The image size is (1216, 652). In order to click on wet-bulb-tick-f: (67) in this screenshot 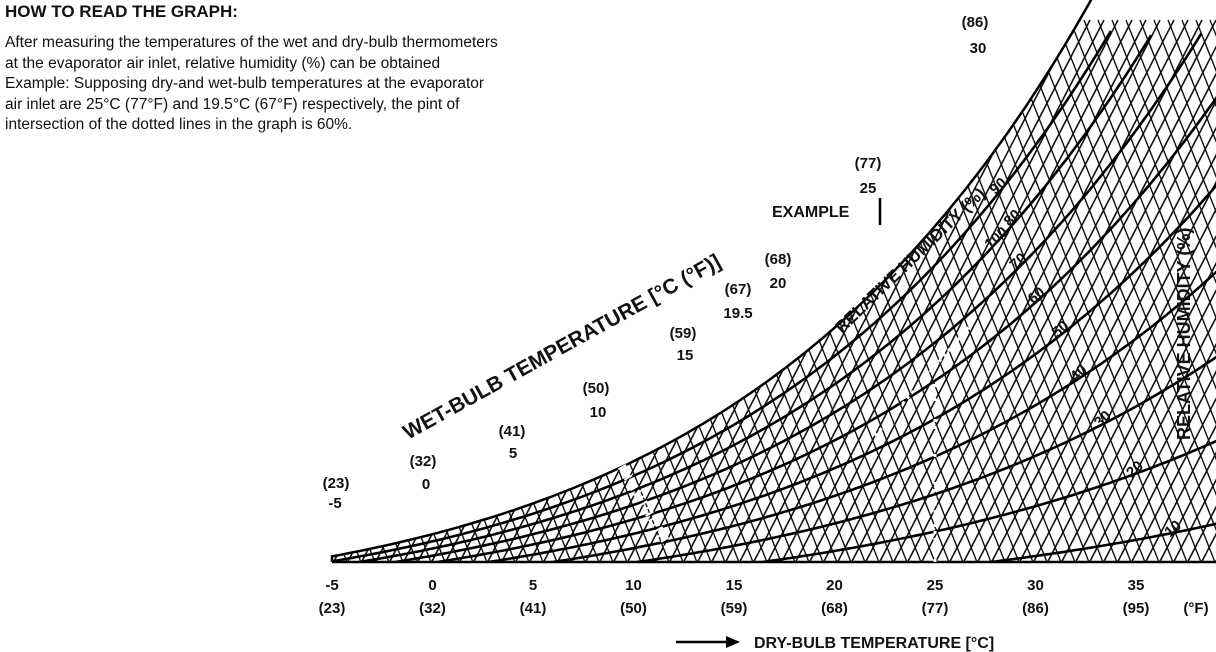, I will do `click(738, 289)`.